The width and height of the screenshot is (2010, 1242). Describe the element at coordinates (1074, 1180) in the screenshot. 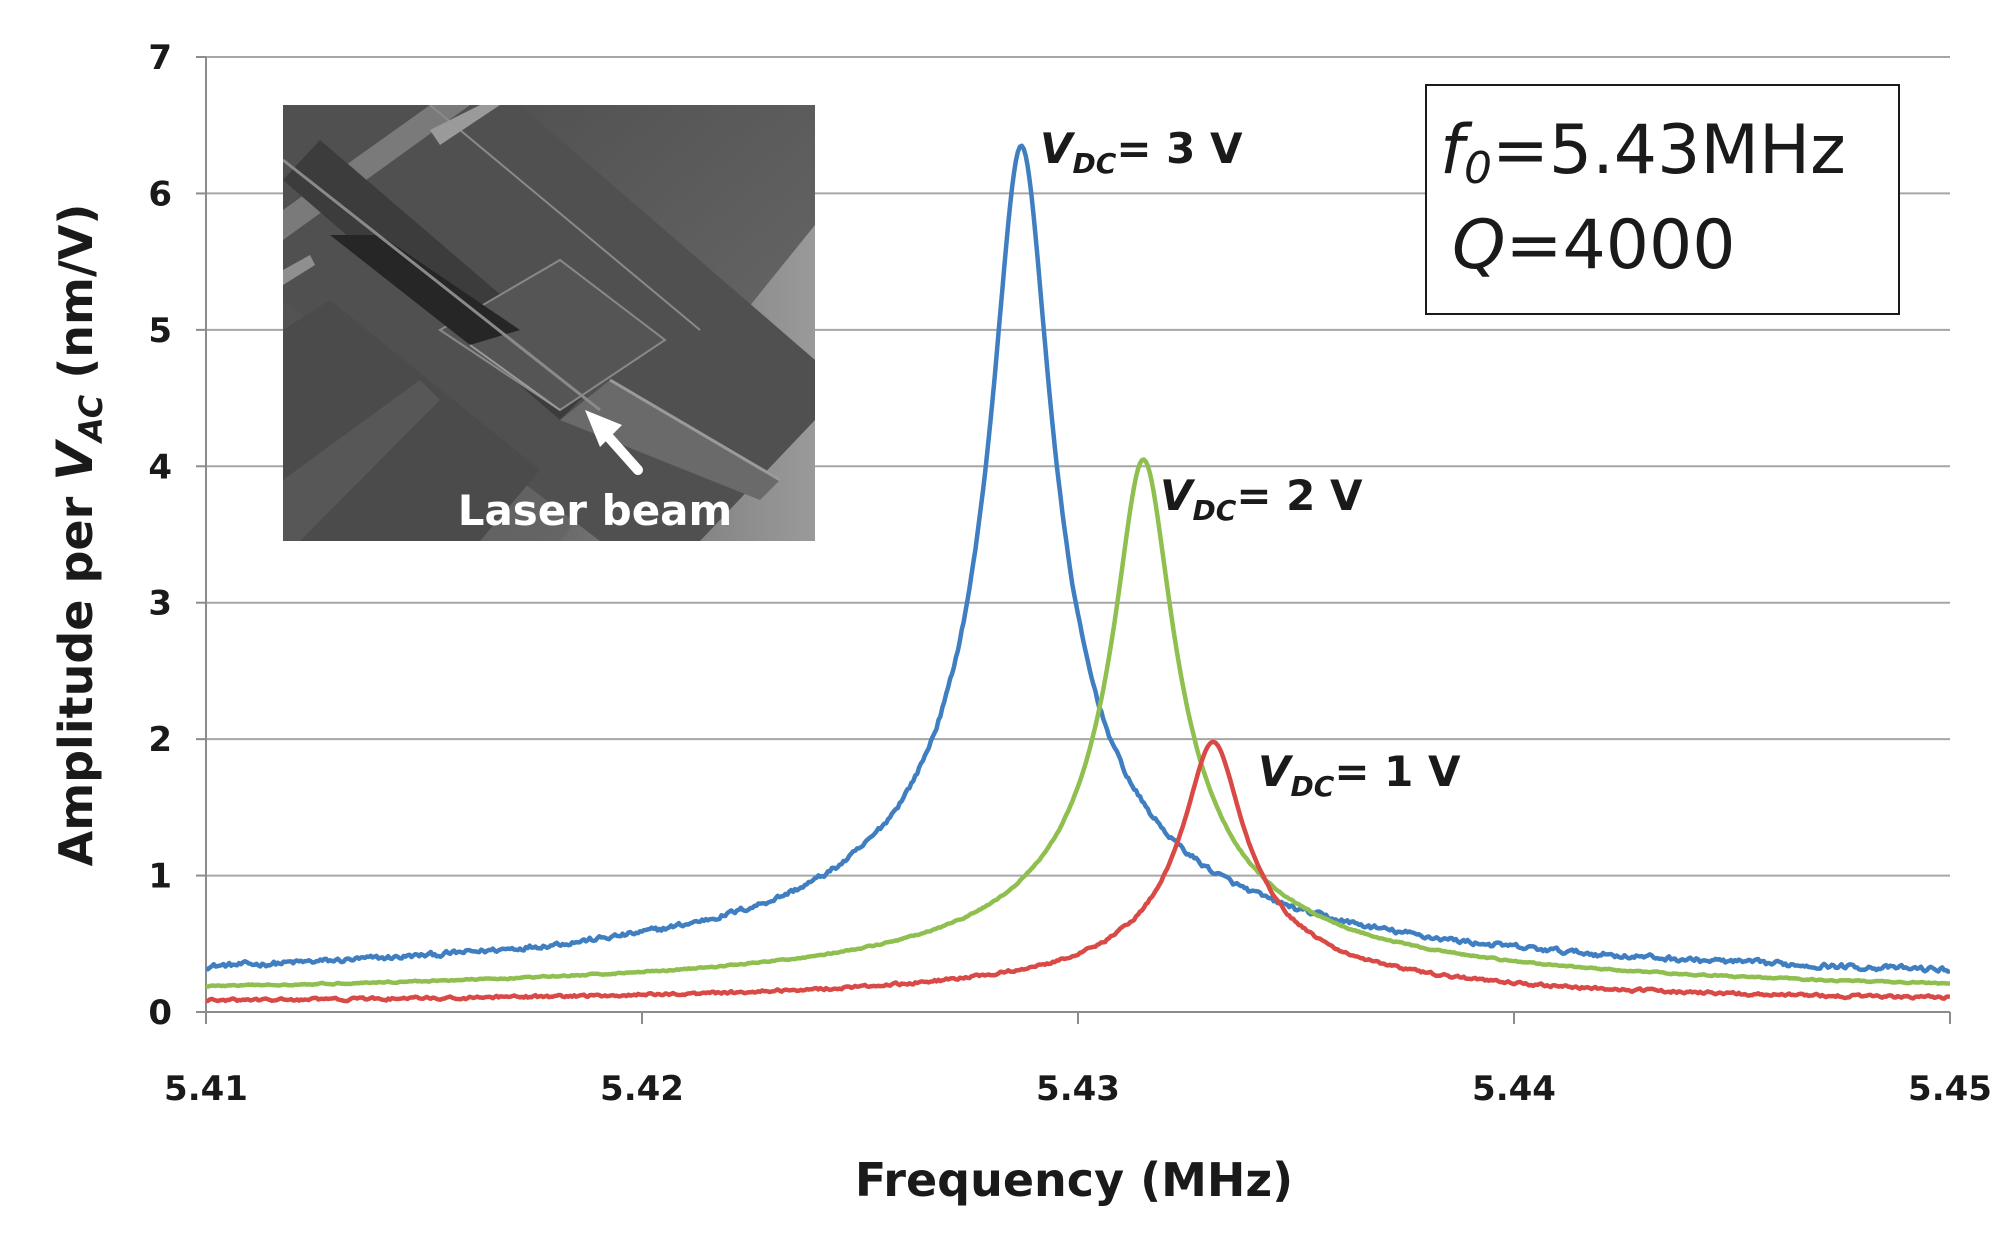

I see `x-axis-title: Frequency (MHz)` at that location.